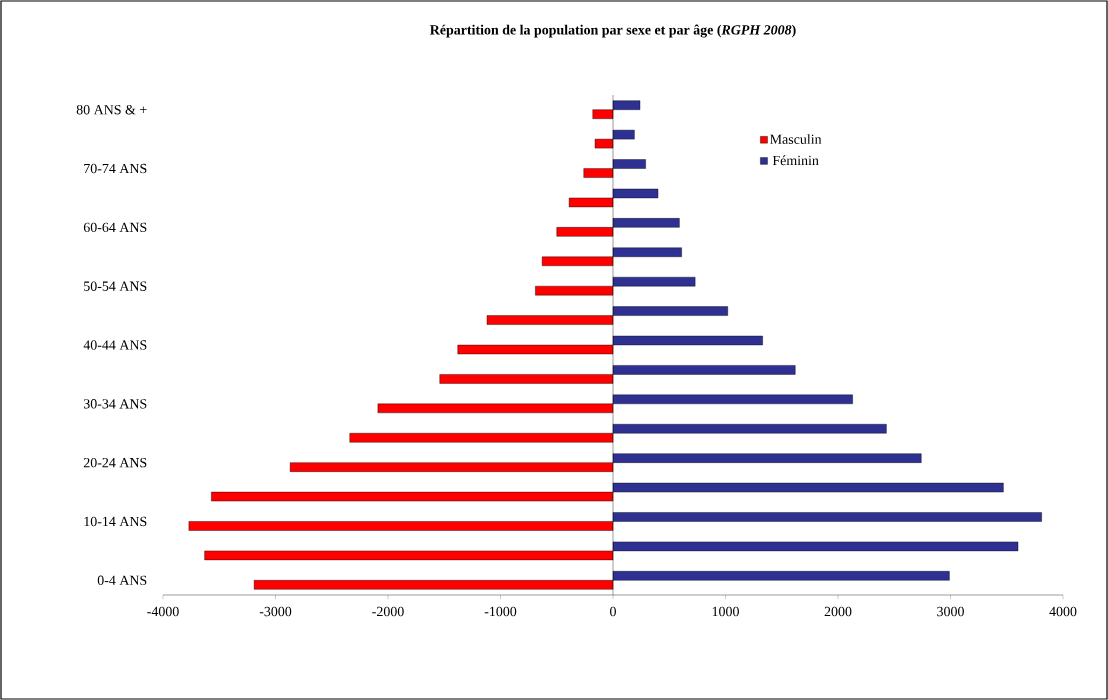  Describe the element at coordinates (796, 139) in the screenshot. I see `legend-label: Masculin` at that location.